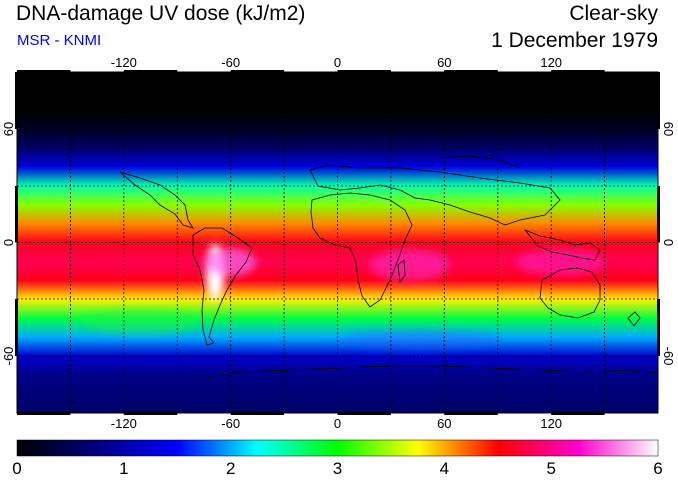 This screenshot has height=480, width=678. Describe the element at coordinates (337, 468) in the screenshot. I see `colorbar-tick-label: 3` at that location.